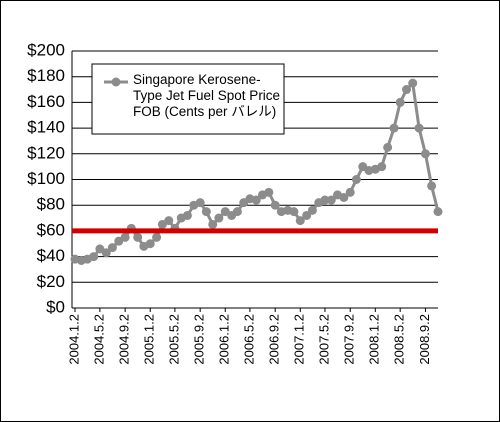 The height and width of the screenshot is (422, 500). What do you see at coordinates (173, 339) in the screenshot?
I see `x-tick-label: 2005.5.2` at bounding box center [173, 339].